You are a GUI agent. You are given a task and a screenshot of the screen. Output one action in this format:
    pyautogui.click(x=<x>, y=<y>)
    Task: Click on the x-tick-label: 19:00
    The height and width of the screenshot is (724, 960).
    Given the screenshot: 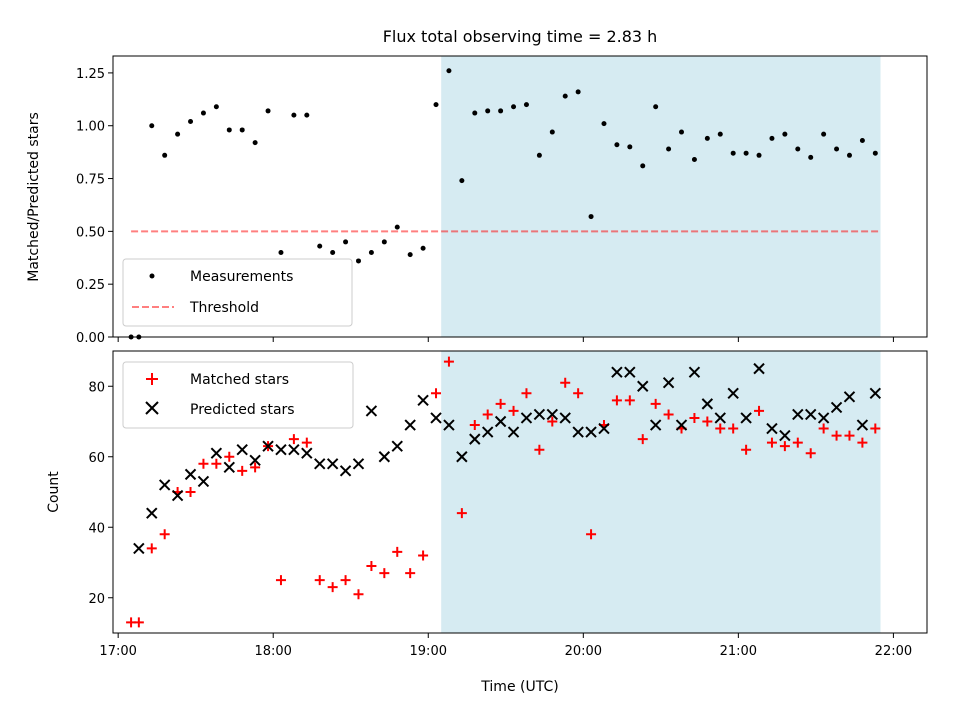 What is the action you would take?
    pyautogui.click(x=428, y=651)
    